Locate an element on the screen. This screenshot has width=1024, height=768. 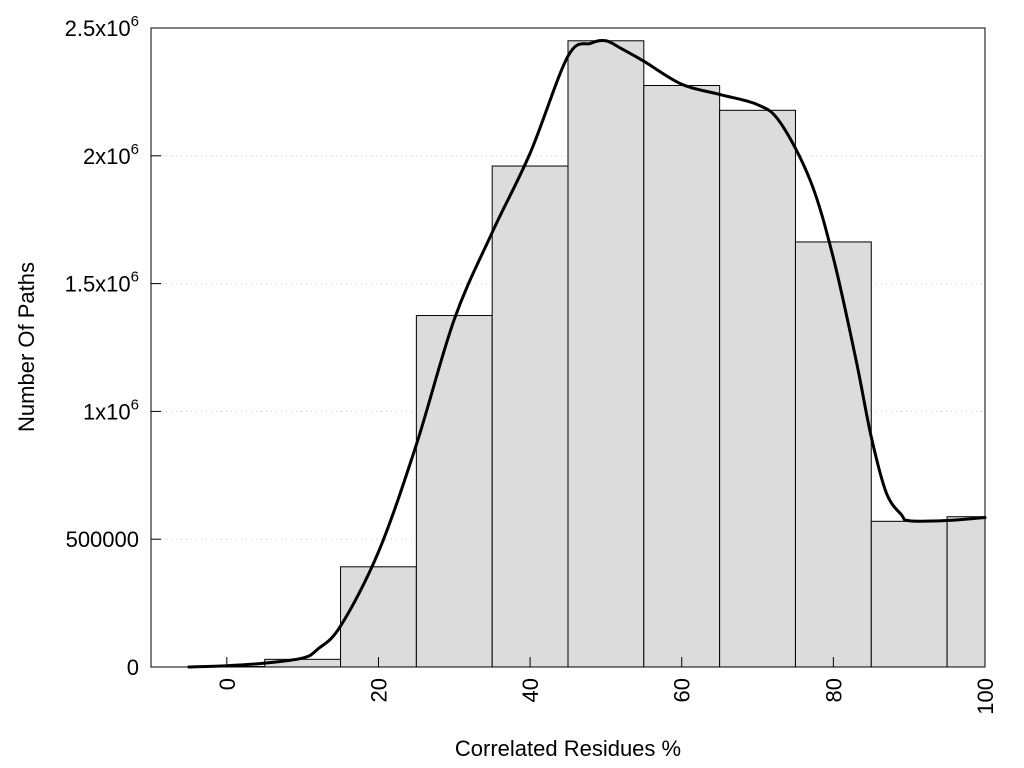
x-tick-label-0: 0 is located at coordinates (227, 684).